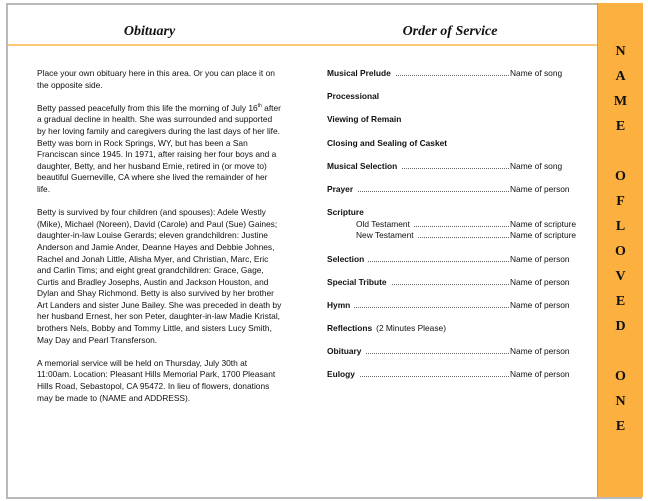 The image size is (648, 501). I want to click on service-item-label: Closing and Sealing of Casket, so click(389, 142).